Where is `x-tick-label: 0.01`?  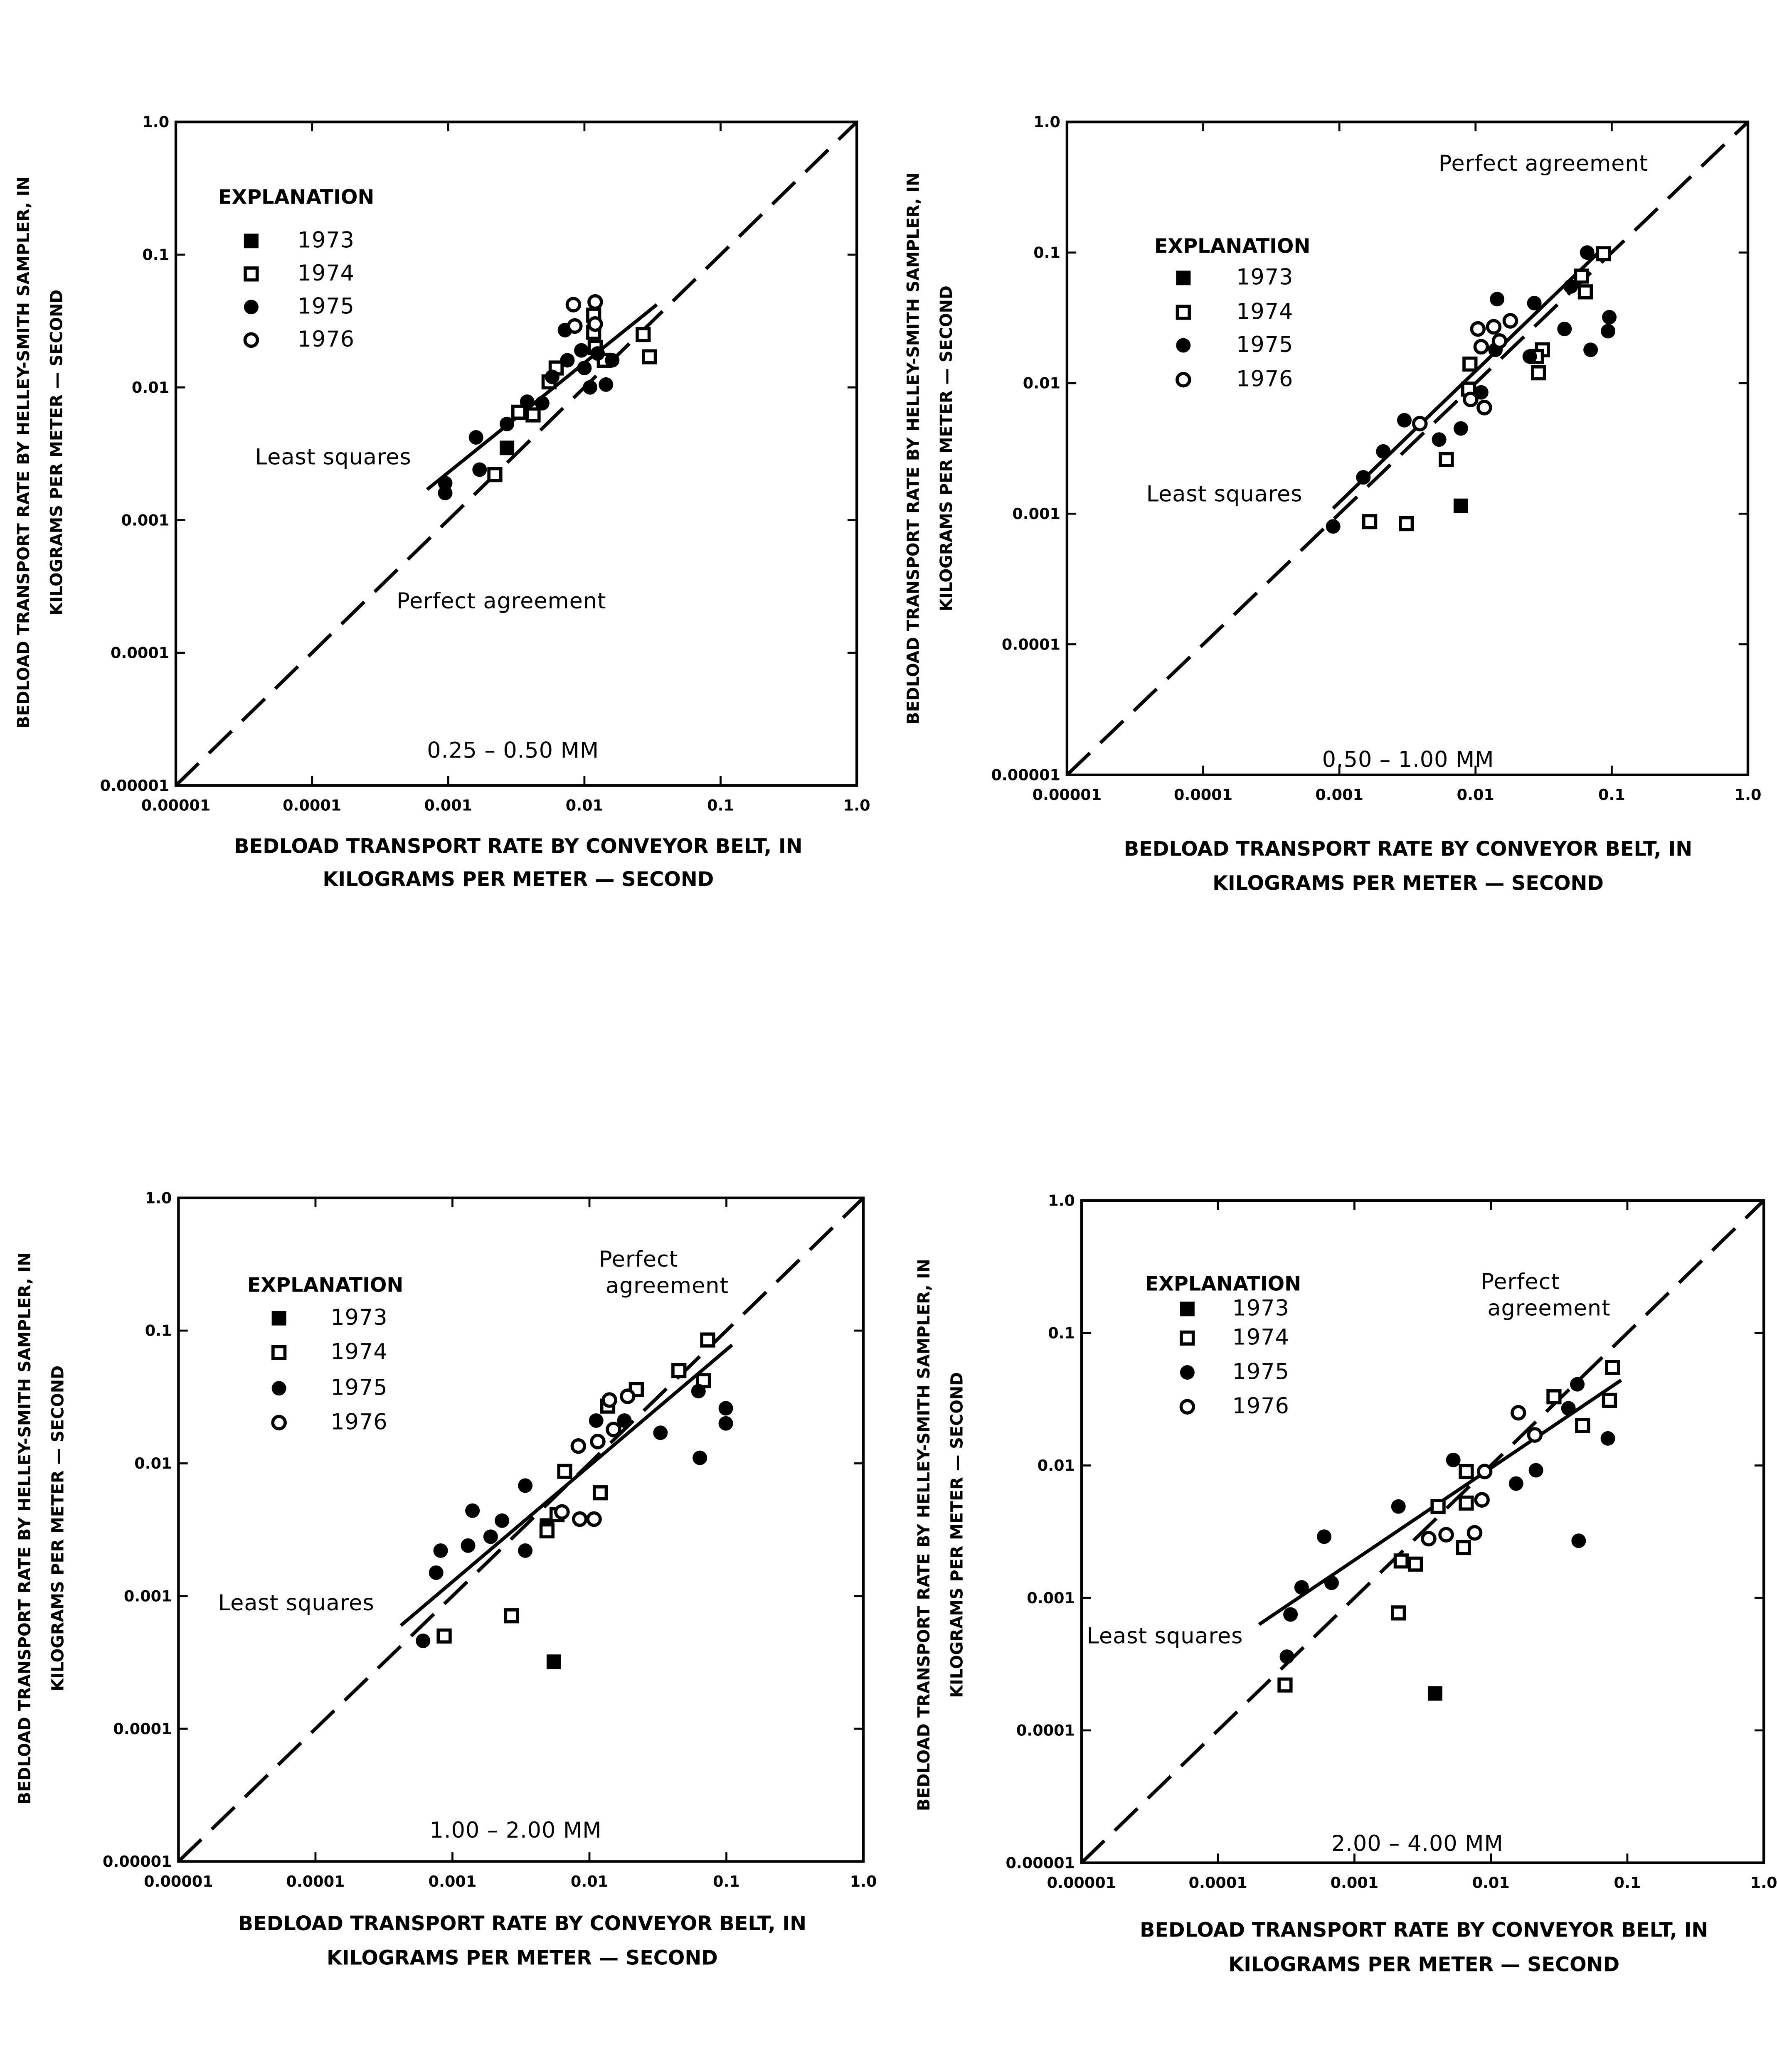 x-tick-label: 0.01 is located at coordinates (1491, 1883).